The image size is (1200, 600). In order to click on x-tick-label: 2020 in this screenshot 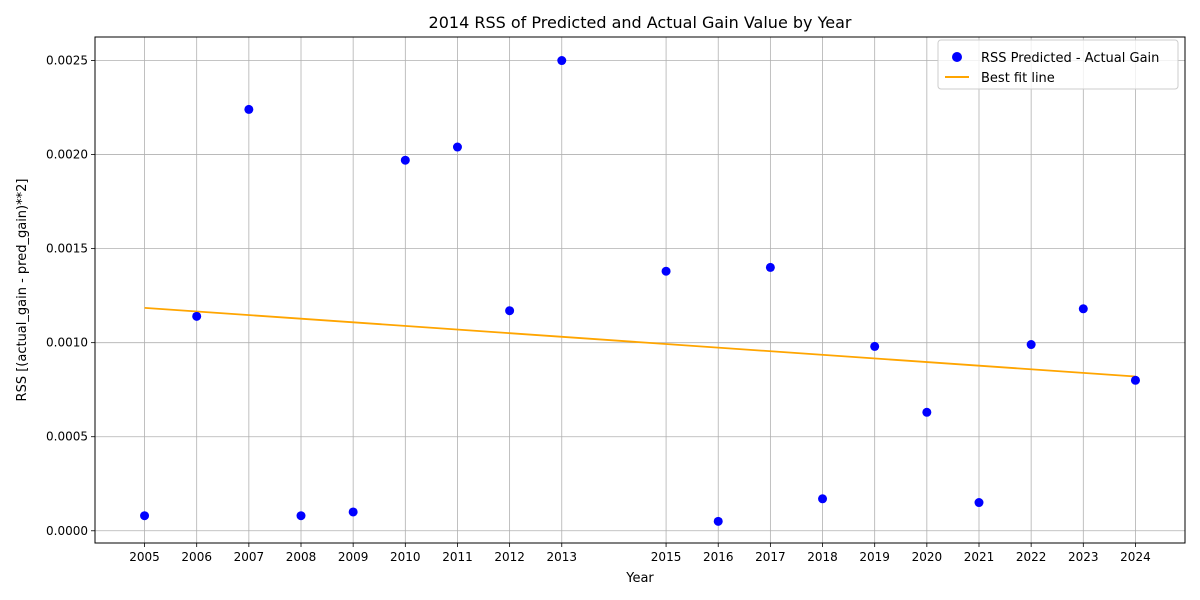, I will do `click(927, 557)`.